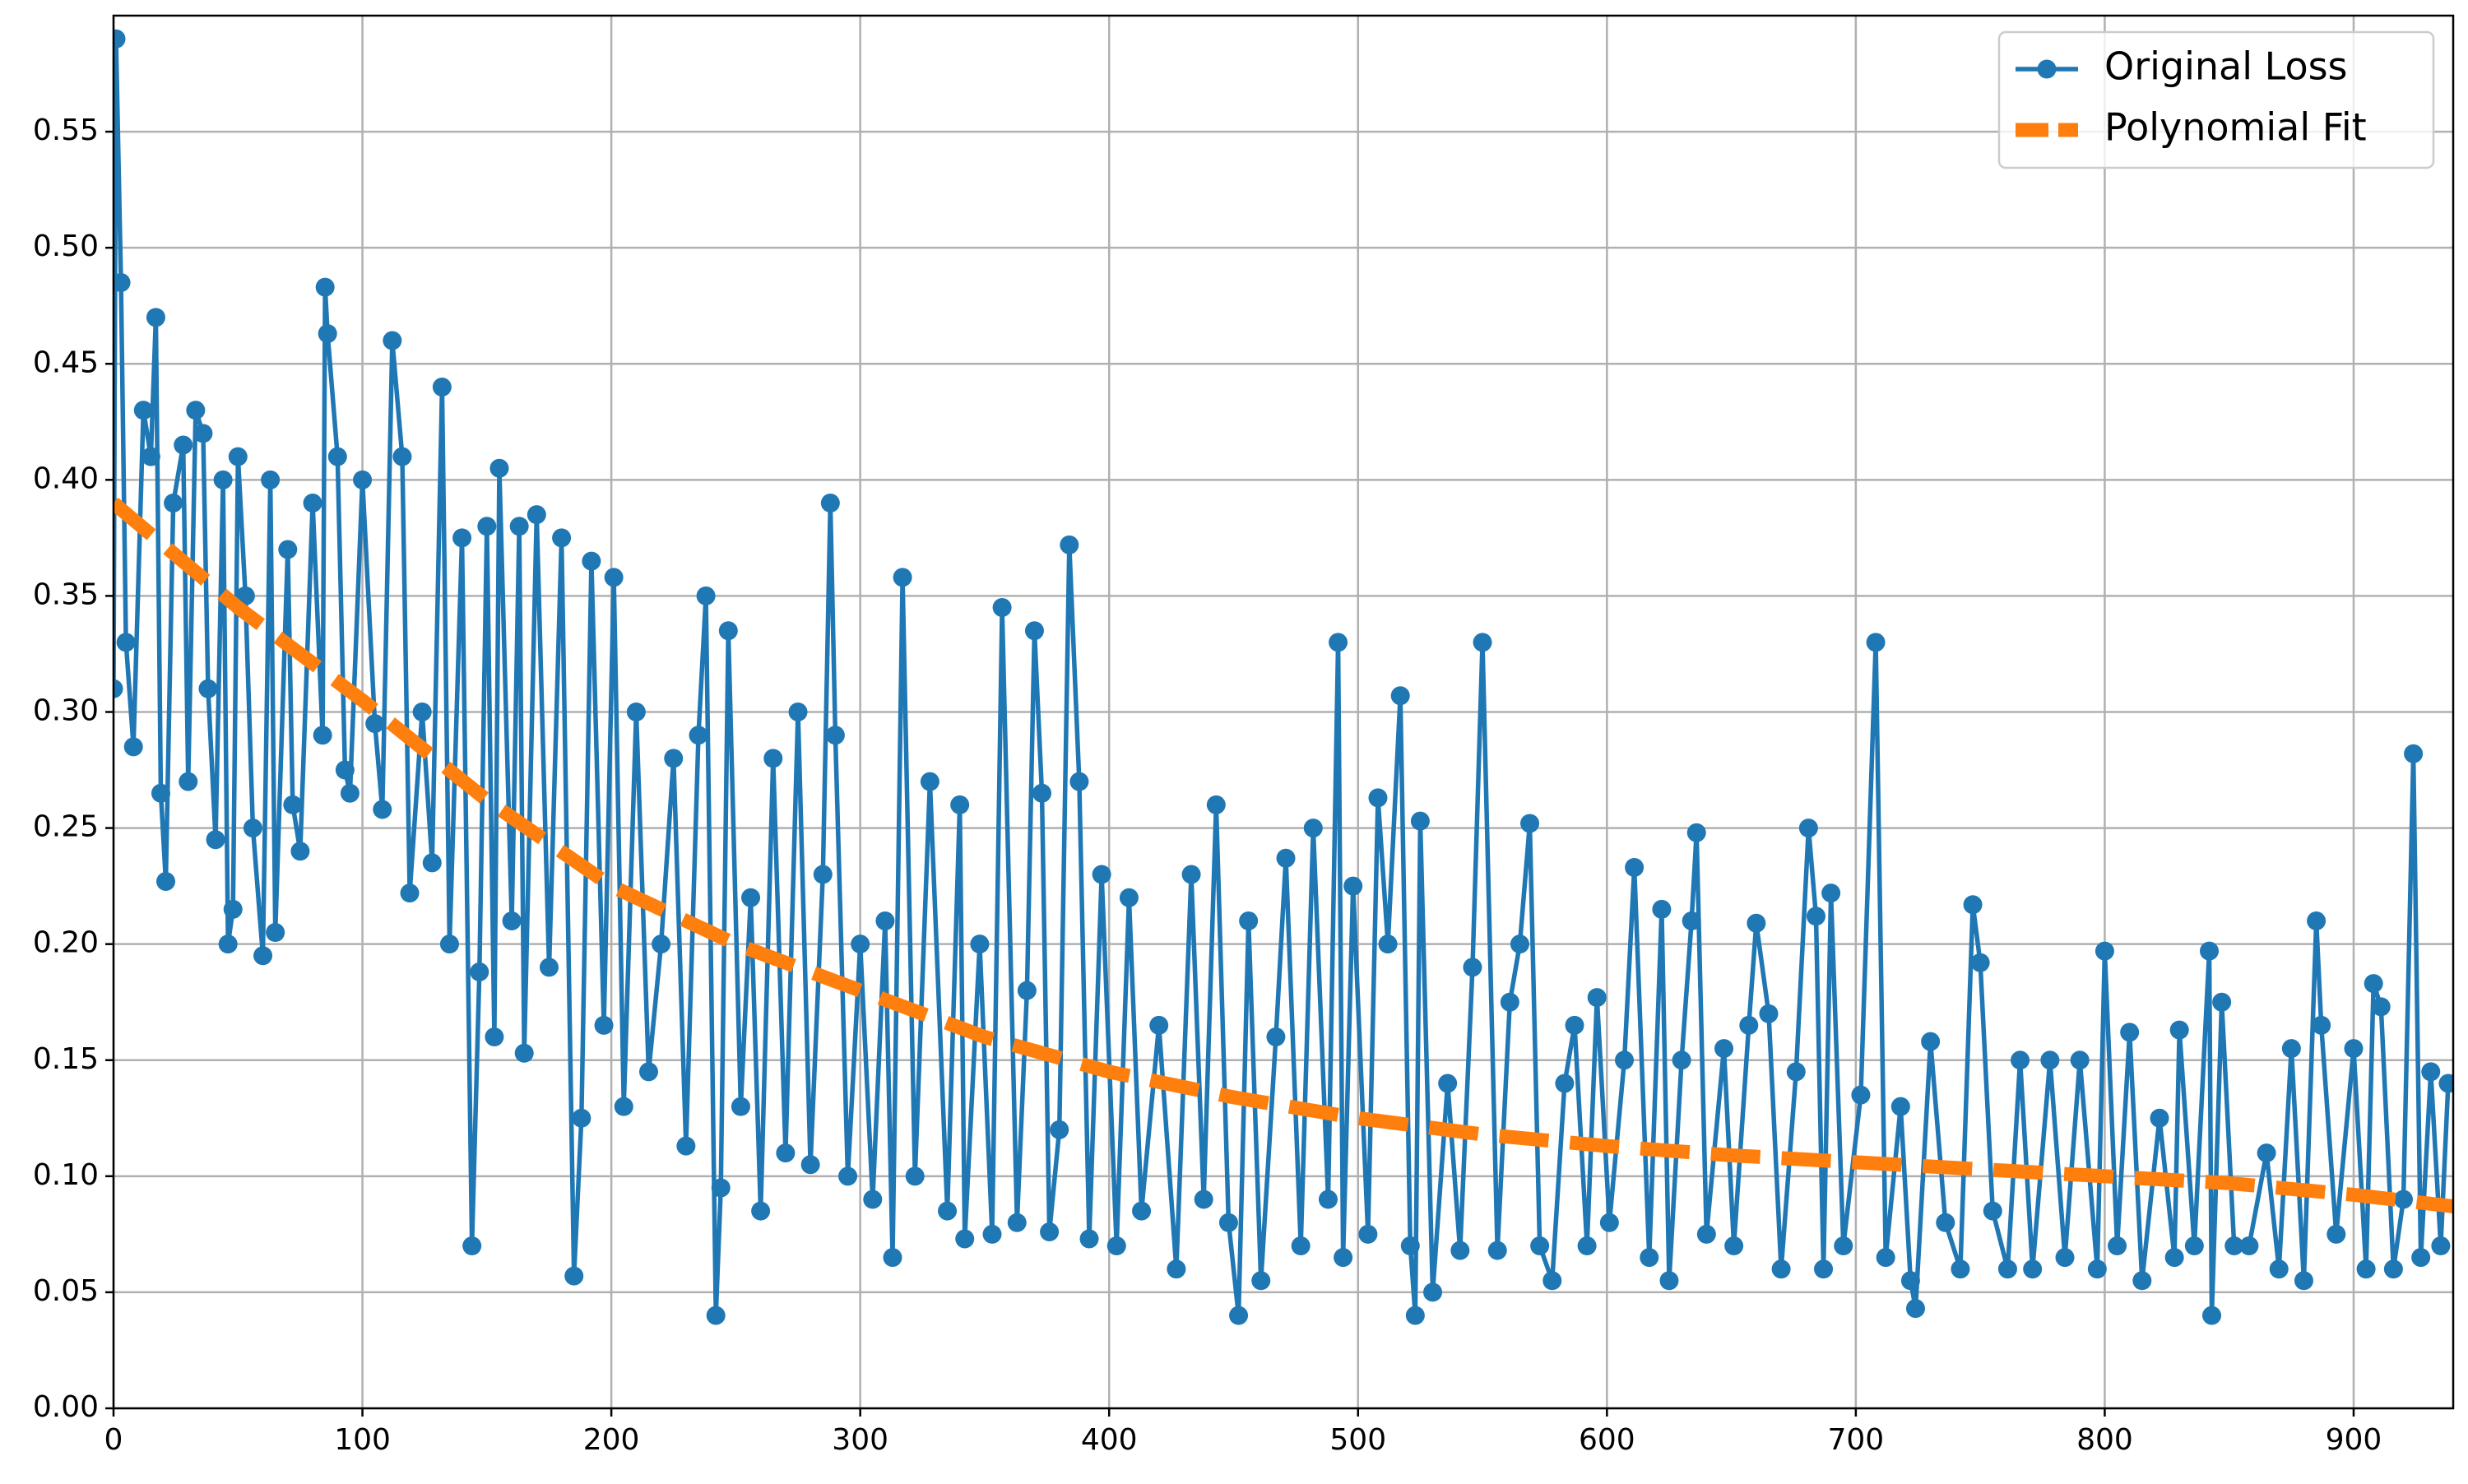  I want to click on y-tick-label: 0.45, so click(66, 362).